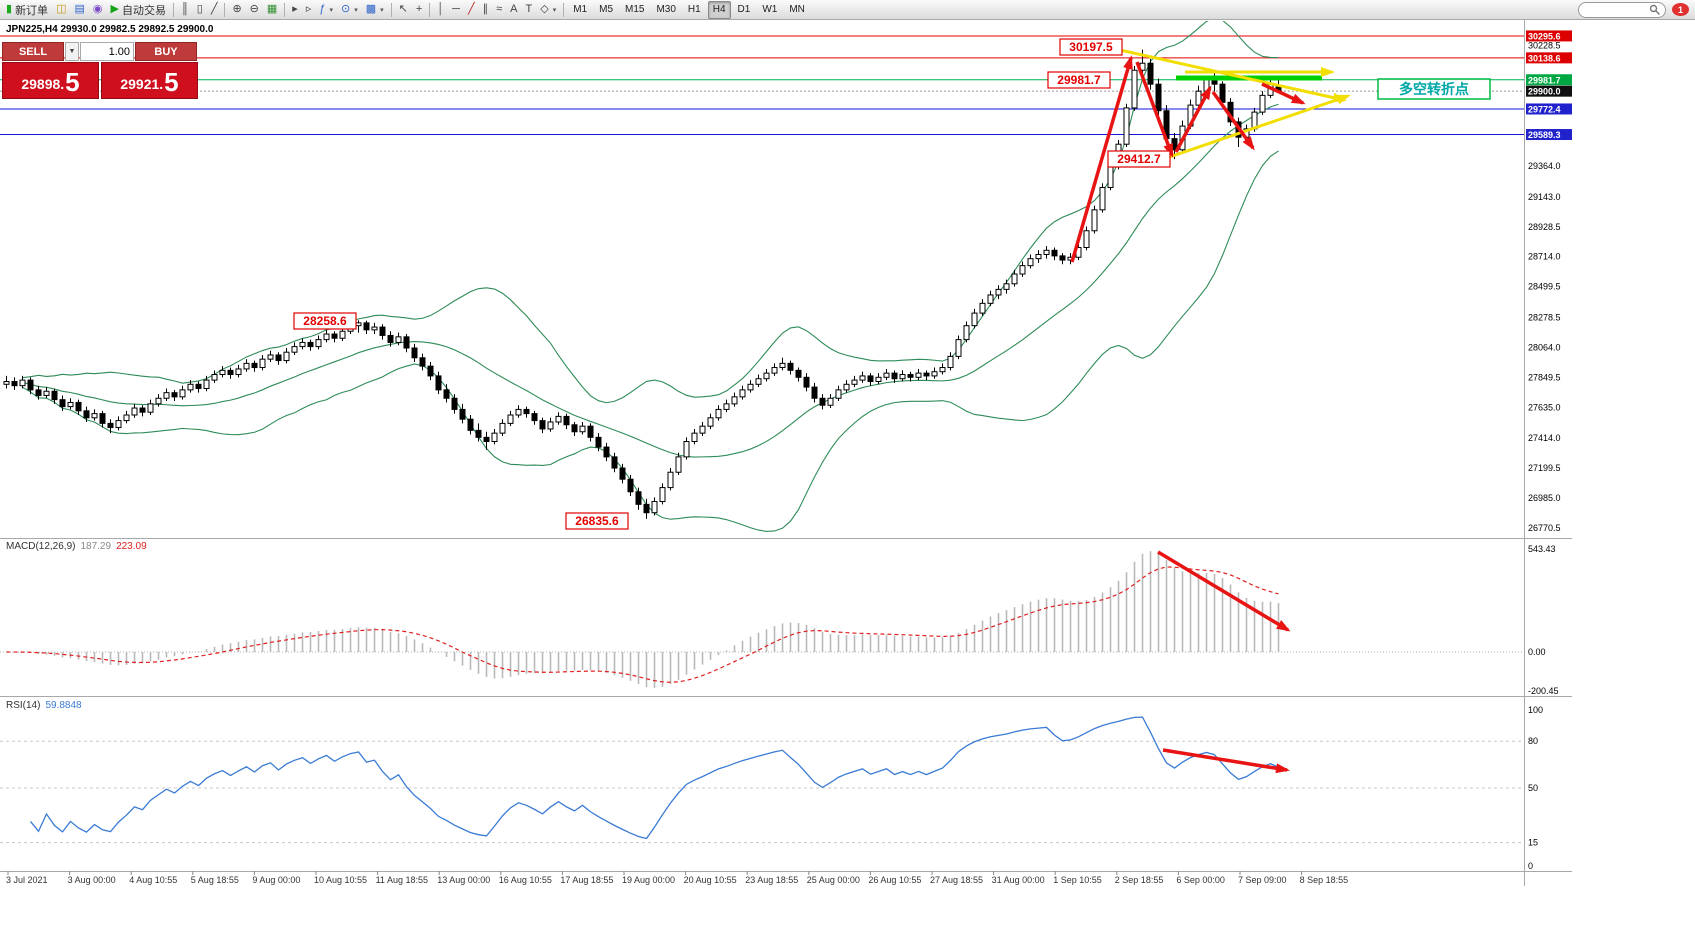 The image size is (1695, 940). What do you see at coordinates (1434, 89) in the screenshot?
I see `note-box` at bounding box center [1434, 89].